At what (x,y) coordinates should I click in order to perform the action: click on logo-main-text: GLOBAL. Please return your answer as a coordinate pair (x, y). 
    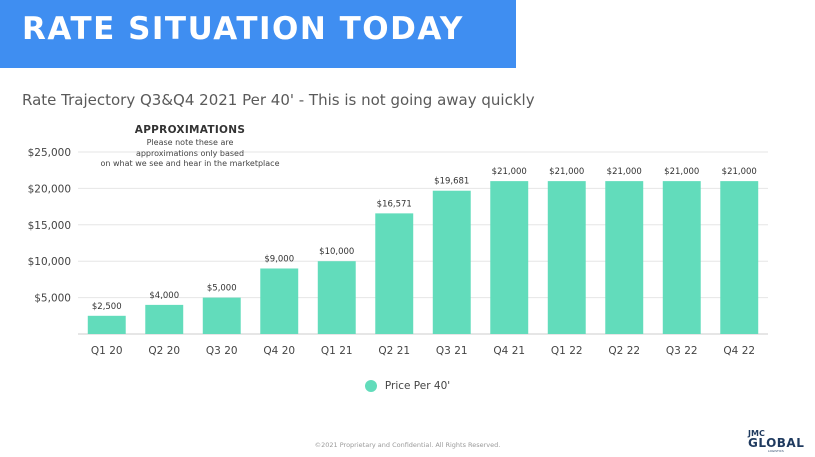
    Looking at the image, I should click on (776, 443).